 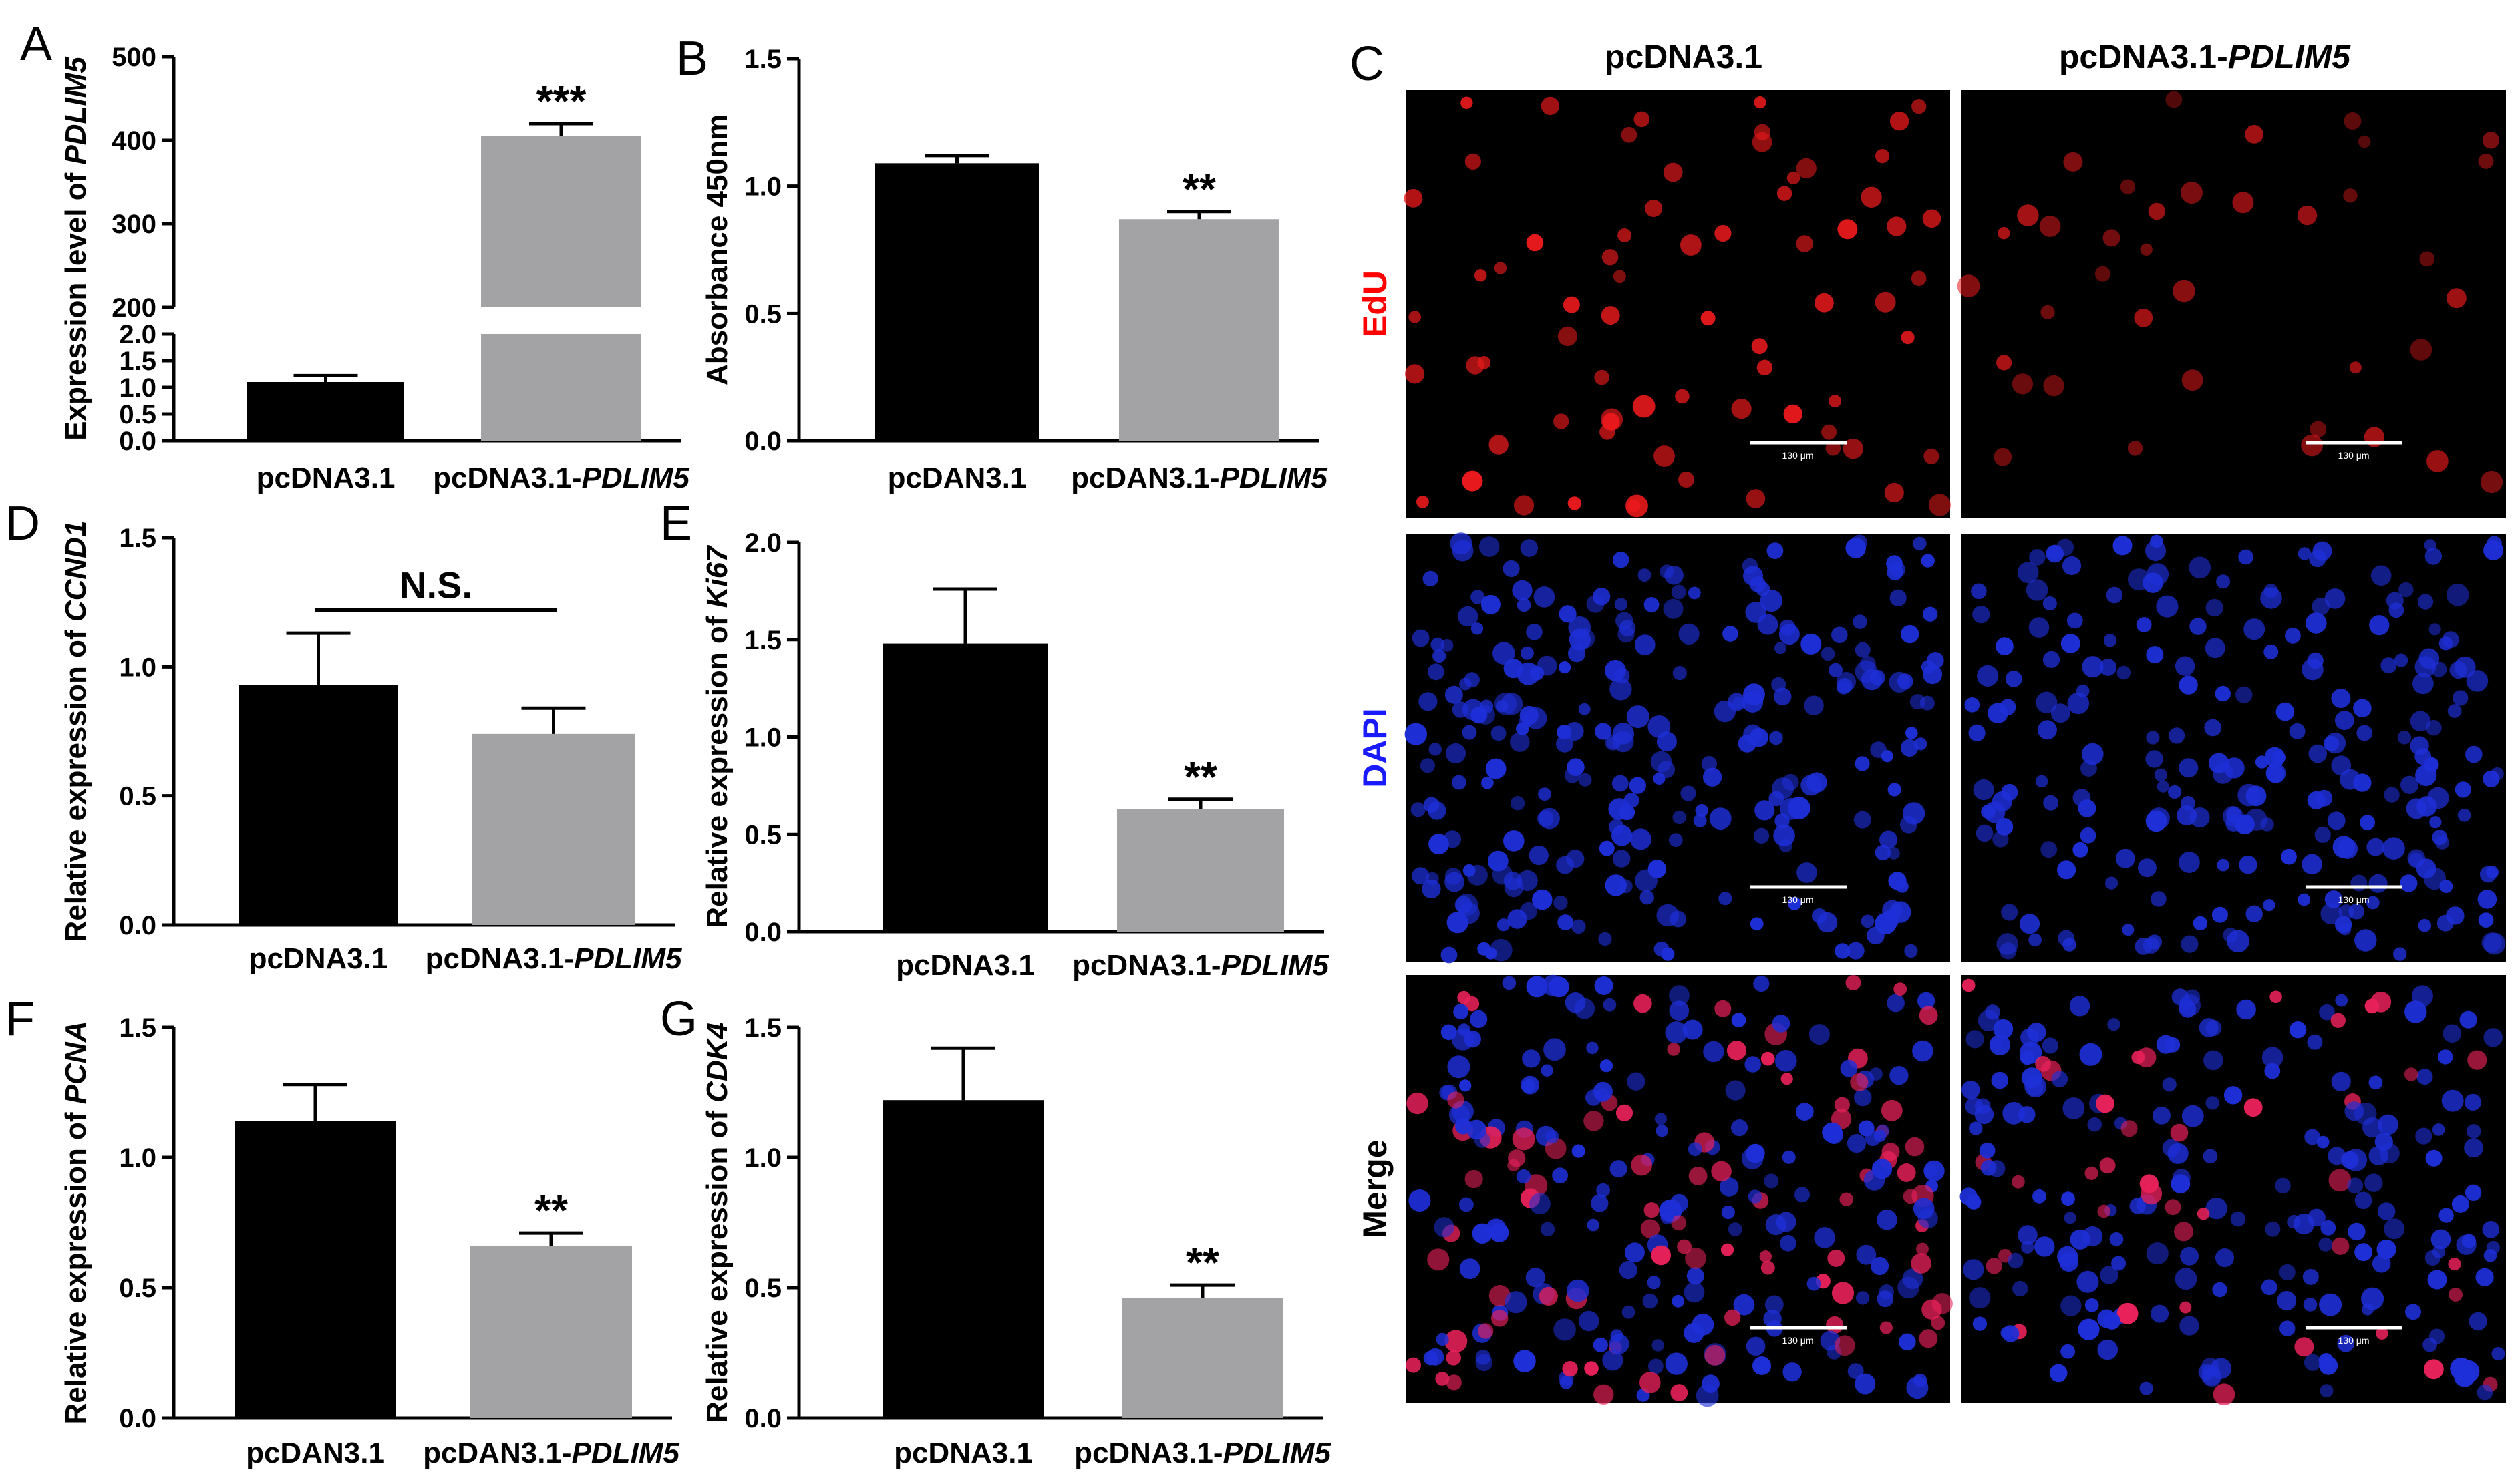 What do you see at coordinates (137, 1288) in the screenshot?
I see `y-tick-label: 0.5` at bounding box center [137, 1288].